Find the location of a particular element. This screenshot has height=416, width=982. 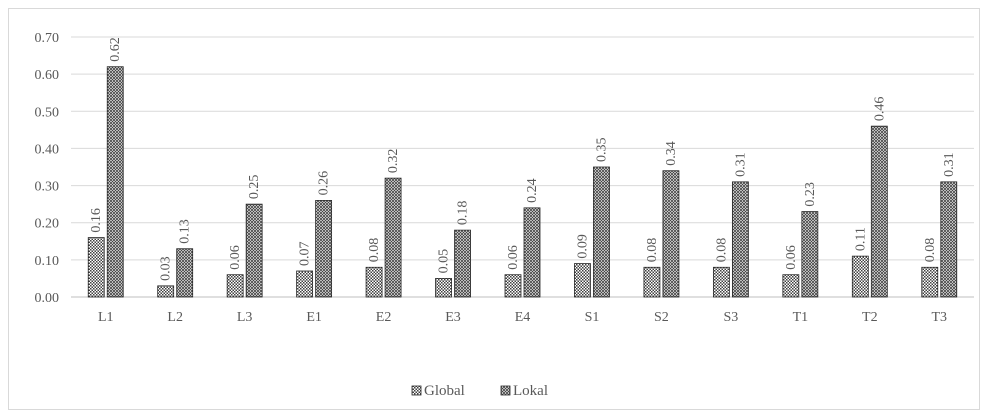

y-tick-label: 0.70 is located at coordinates (47, 38).